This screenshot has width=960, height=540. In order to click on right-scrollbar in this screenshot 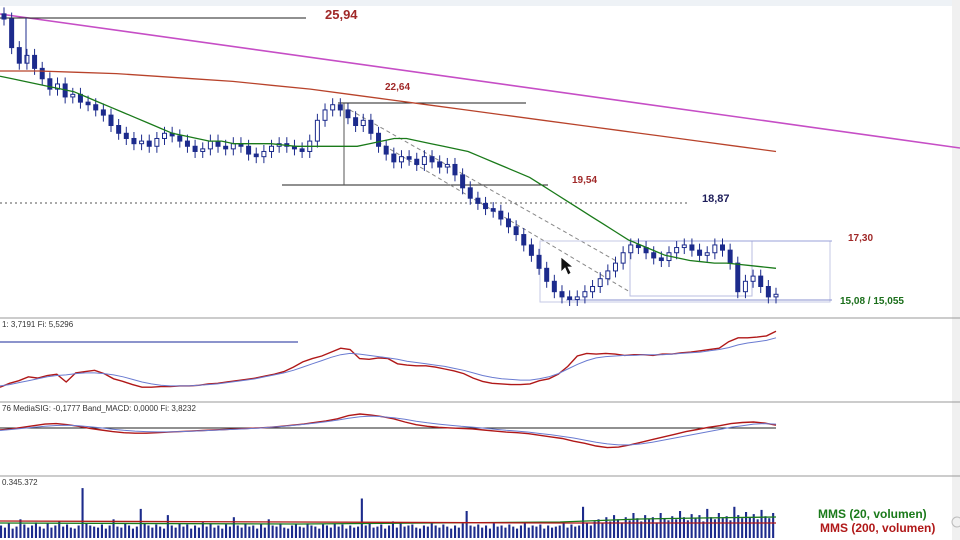, I will do `click(956, 270)`.